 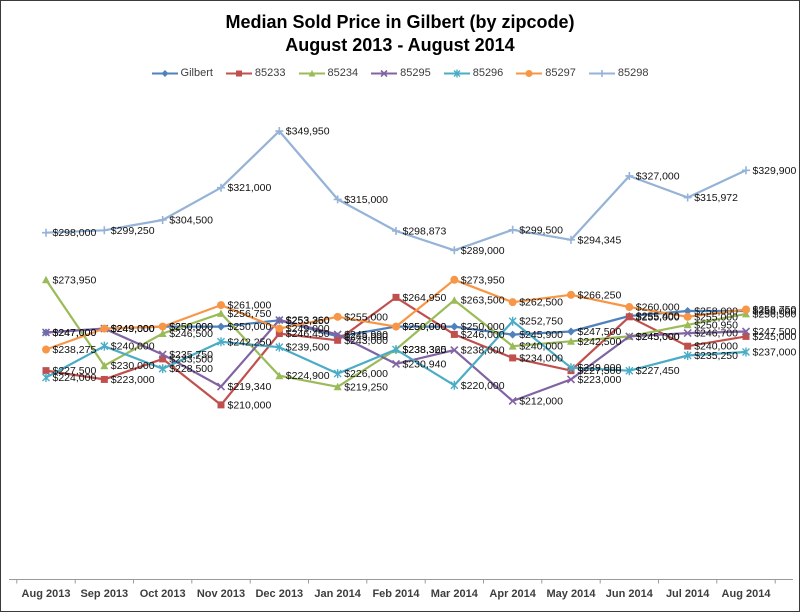 I want to click on data-label: $242,250, so click(x=250, y=342).